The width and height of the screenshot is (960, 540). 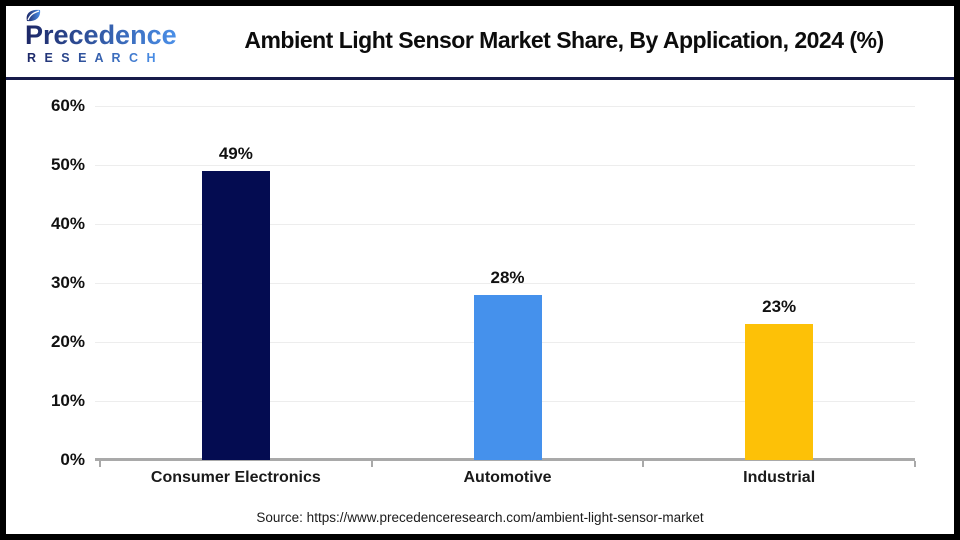 I want to click on x-axis-category-label: Consumer Electronics, so click(x=235, y=477).